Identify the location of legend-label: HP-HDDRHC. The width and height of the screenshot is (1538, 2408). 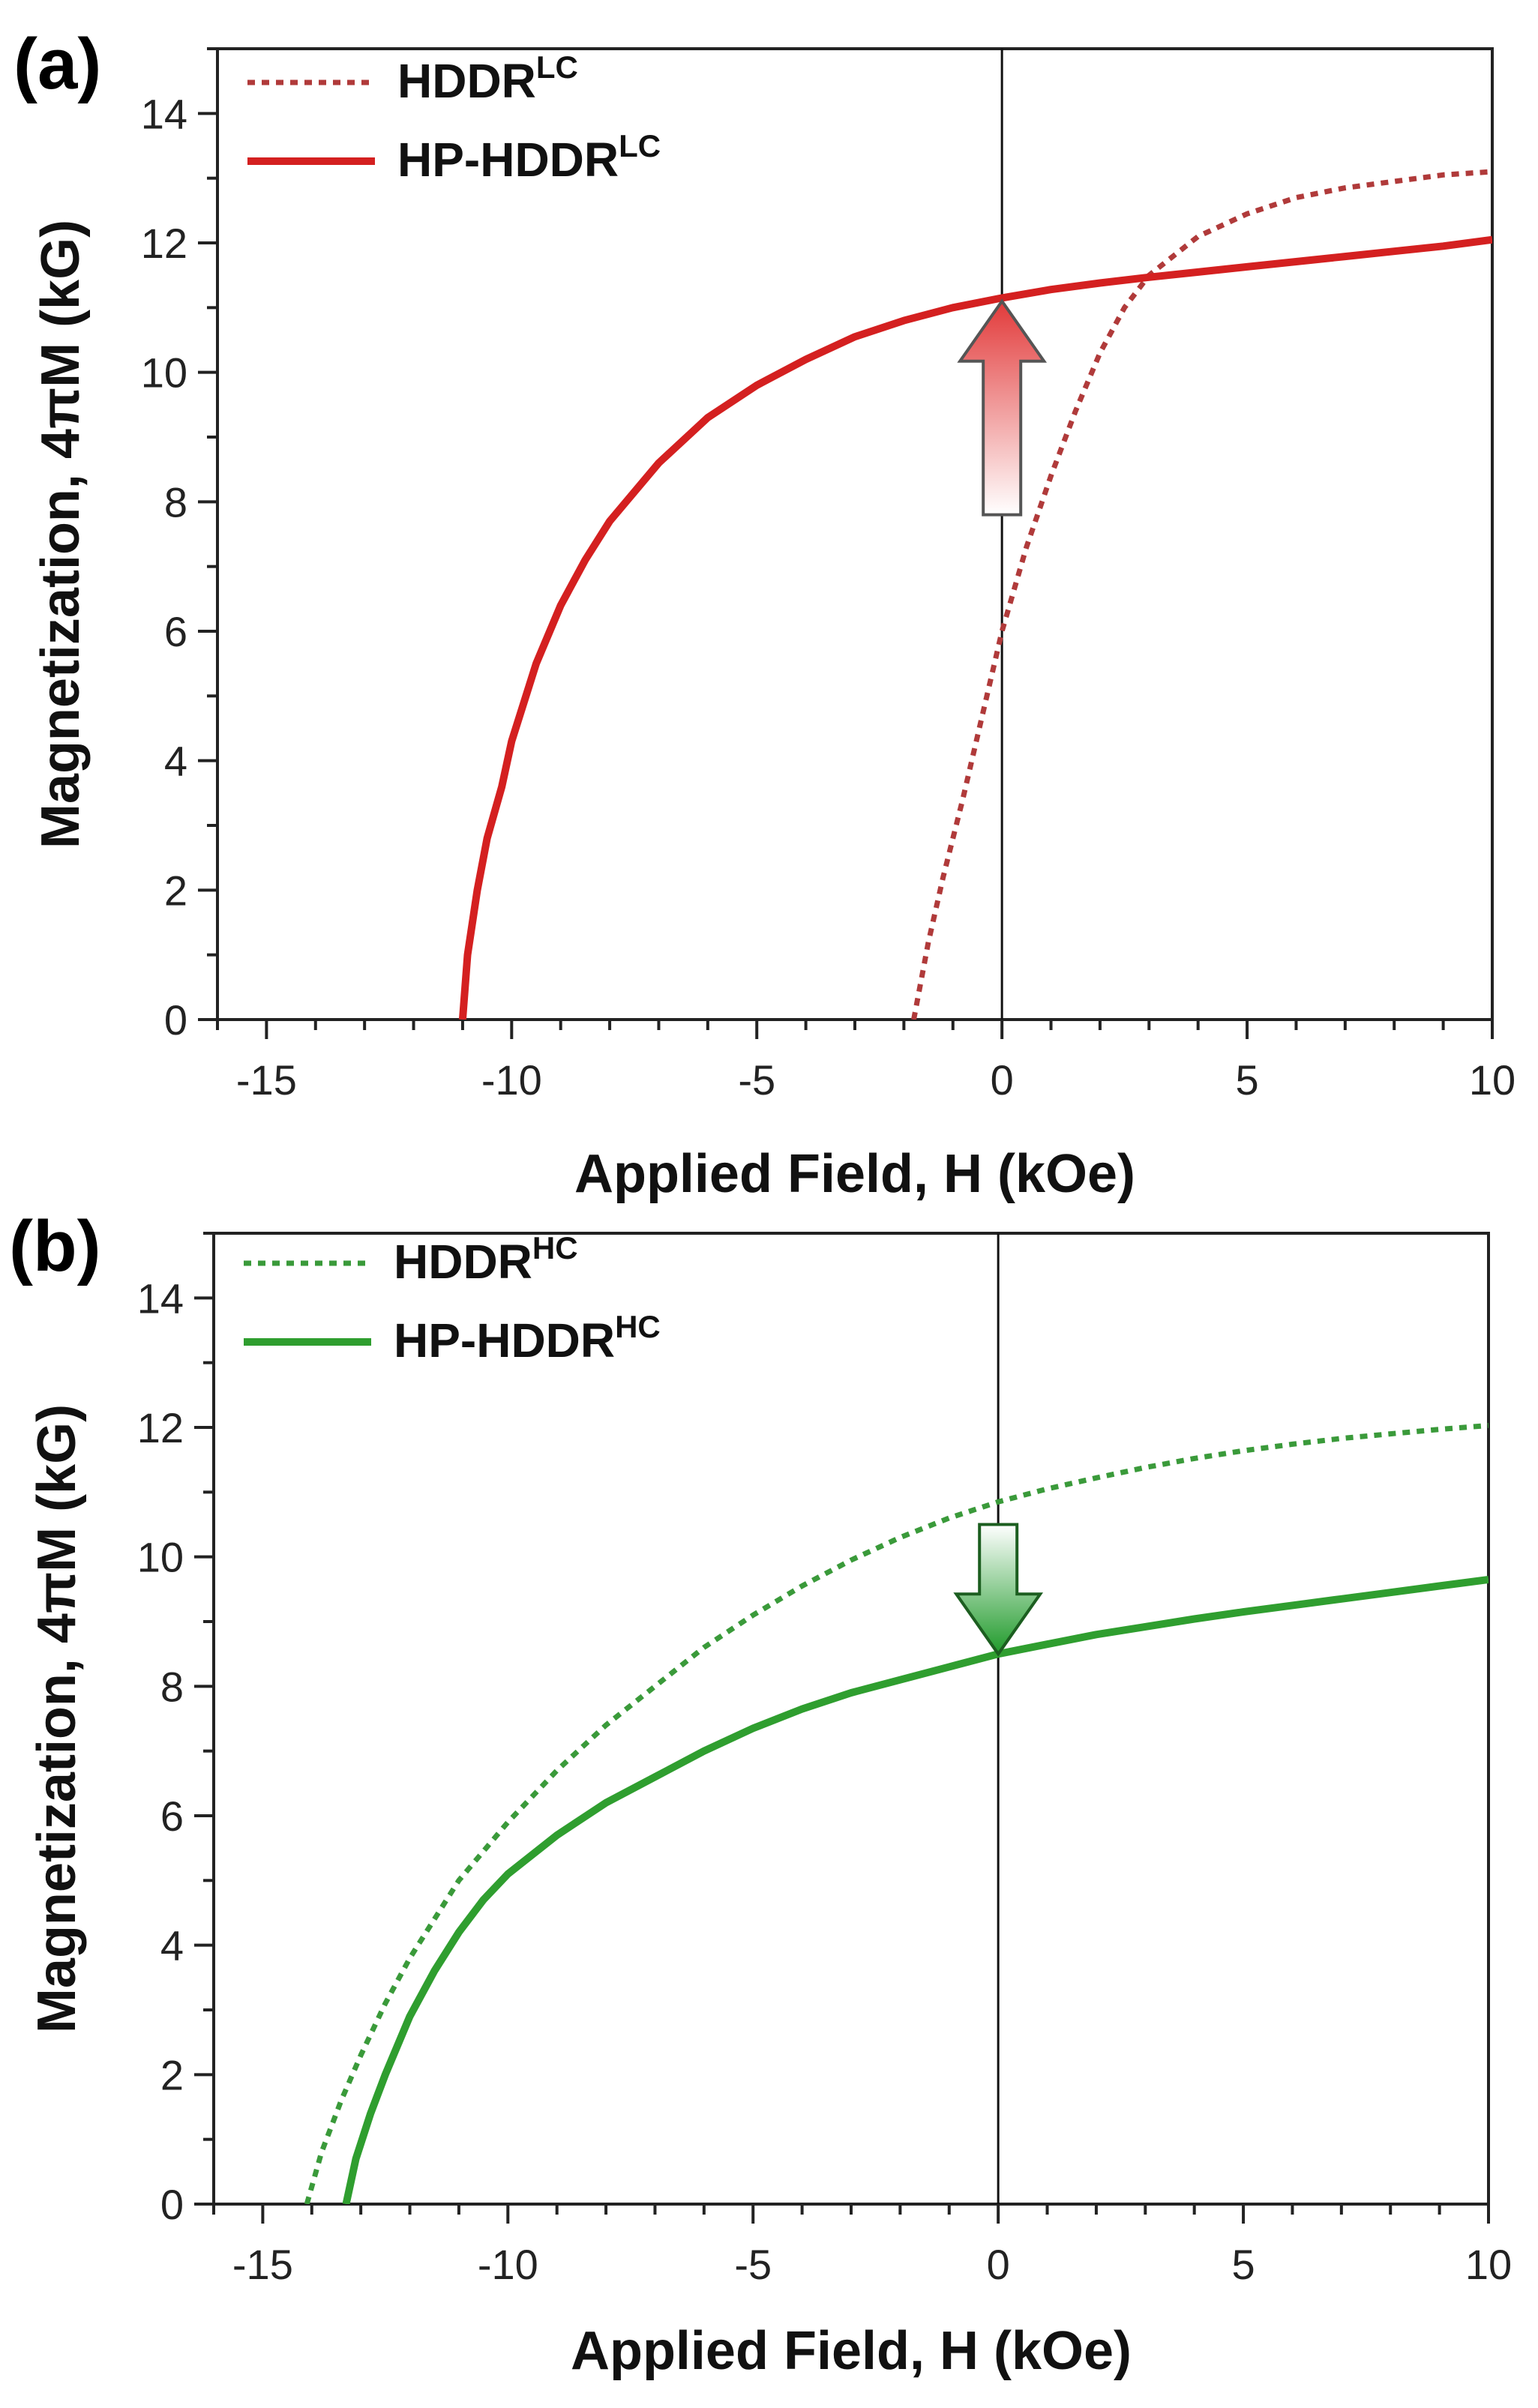
(527, 1338).